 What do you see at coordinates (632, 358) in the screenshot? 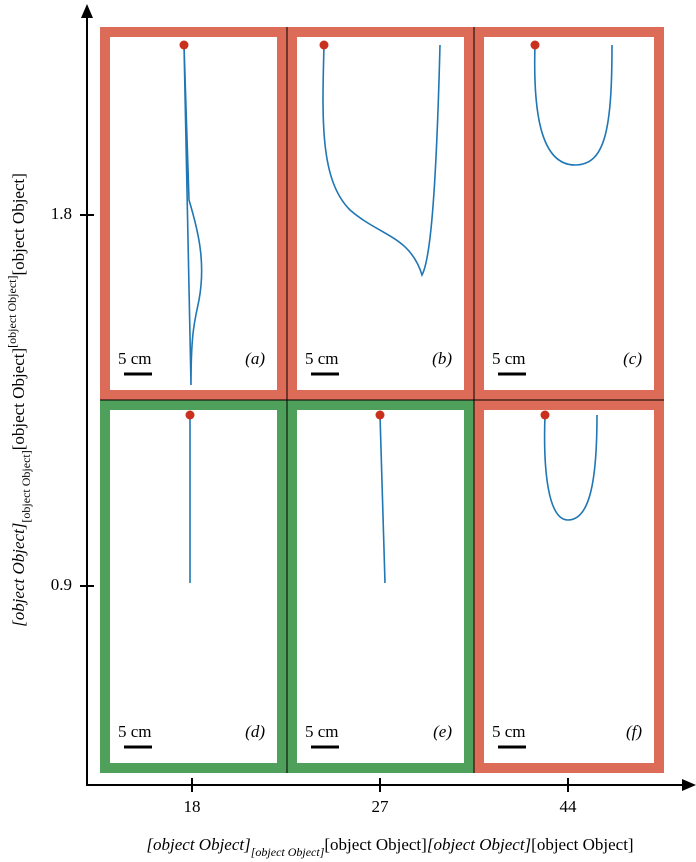
I see `panel-label: (c)` at bounding box center [632, 358].